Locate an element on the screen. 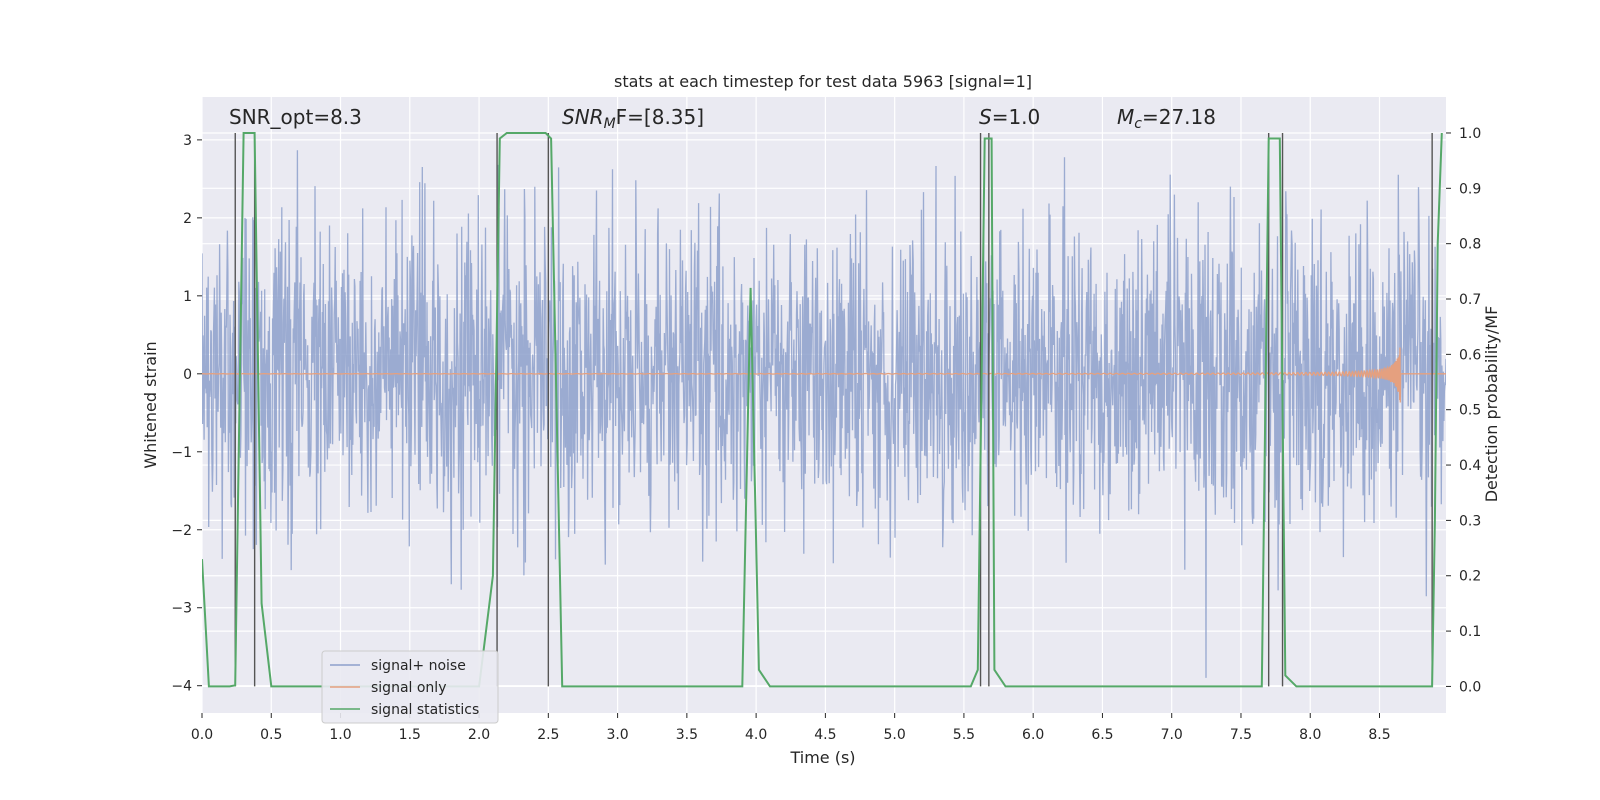  x-tick-label: 3.0 is located at coordinates (617, 735).